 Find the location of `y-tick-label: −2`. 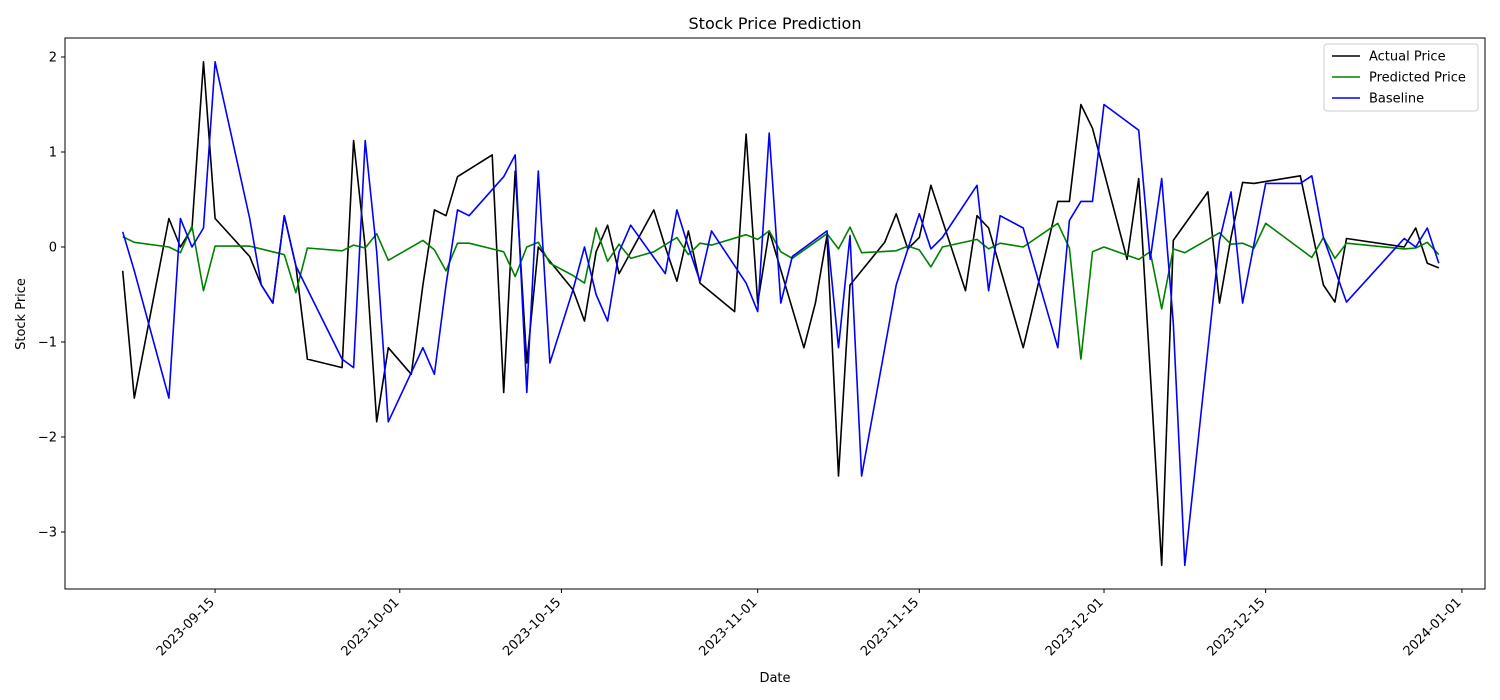

y-tick-label: −2 is located at coordinates (47, 438).